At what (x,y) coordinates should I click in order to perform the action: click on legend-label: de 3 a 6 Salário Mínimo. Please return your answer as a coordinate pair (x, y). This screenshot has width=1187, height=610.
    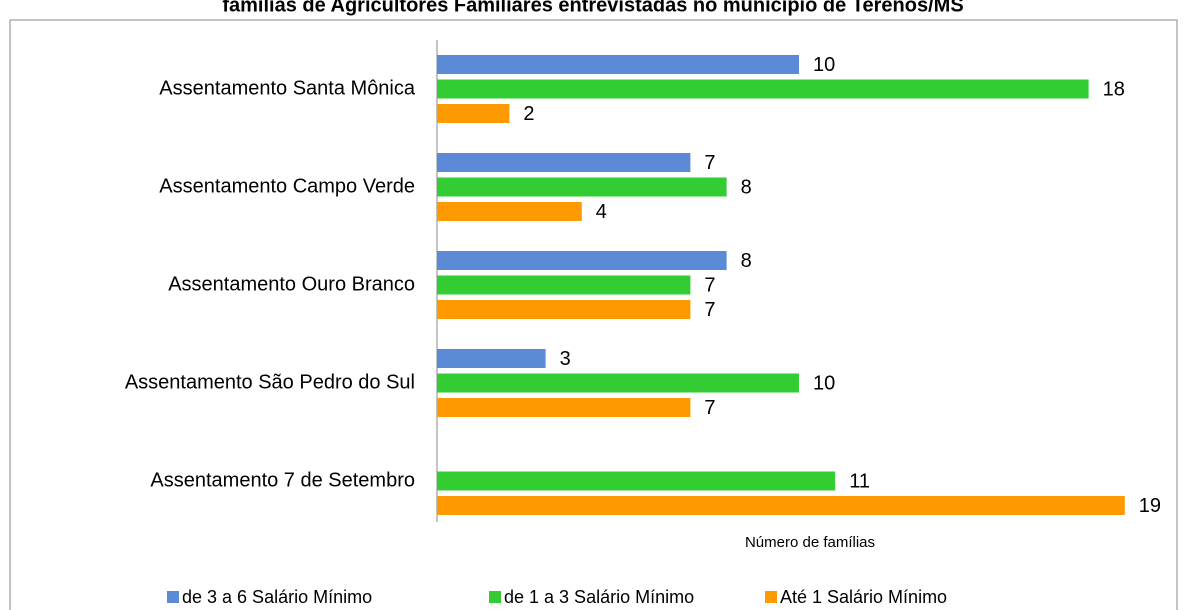
    Looking at the image, I should click on (277, 597).